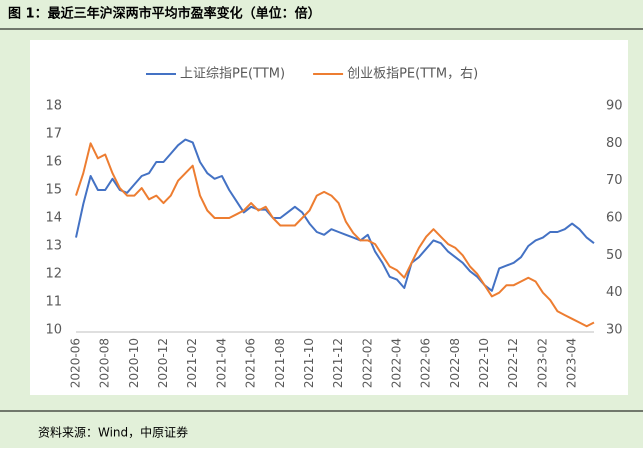  I want to click on y-tick-label: 11, so click(53, 302).